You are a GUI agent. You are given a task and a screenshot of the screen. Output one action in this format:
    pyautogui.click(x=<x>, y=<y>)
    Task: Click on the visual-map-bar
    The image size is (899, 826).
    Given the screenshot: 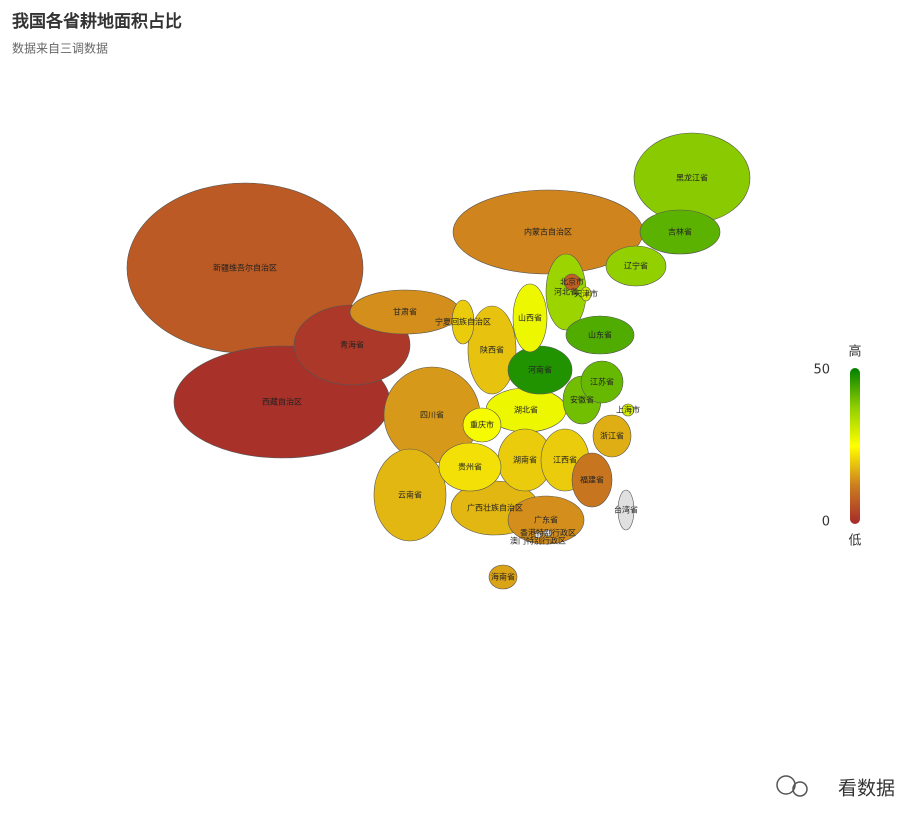 What is the action you would take?
    pyautogui.click(x=855, y=446)
    